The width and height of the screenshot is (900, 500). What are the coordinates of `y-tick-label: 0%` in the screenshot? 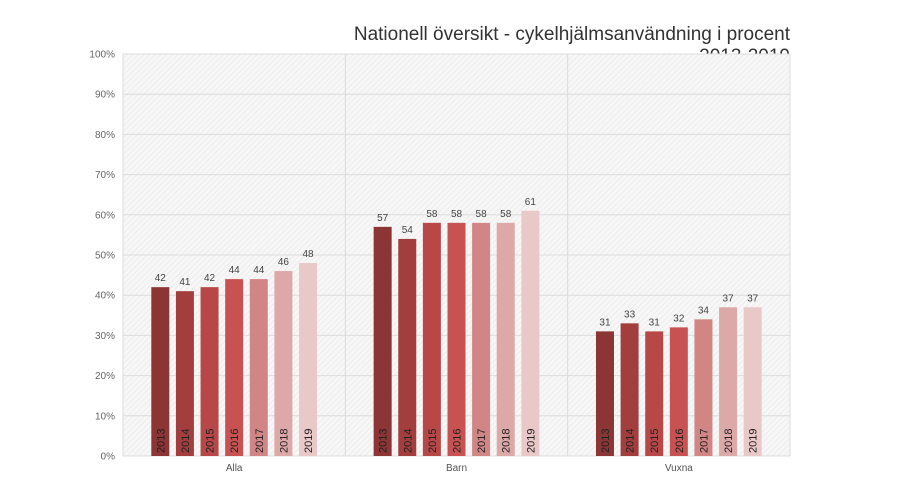 It's located at (108, 457).